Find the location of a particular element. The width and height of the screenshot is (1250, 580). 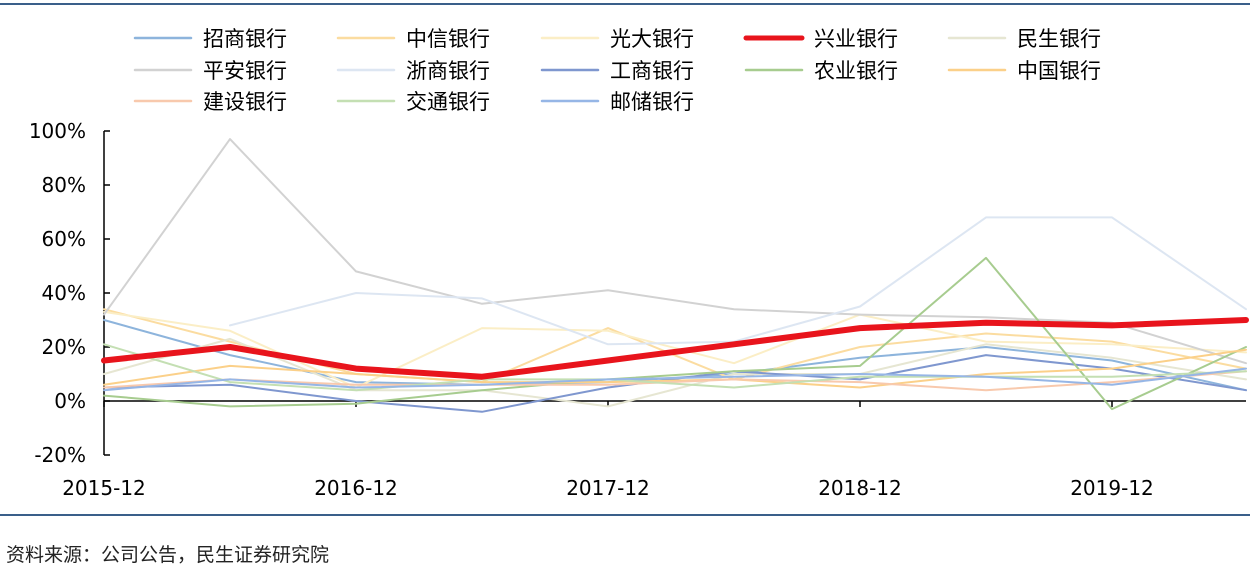

y-tick-label: 60% is located at coordinates (64, 239).